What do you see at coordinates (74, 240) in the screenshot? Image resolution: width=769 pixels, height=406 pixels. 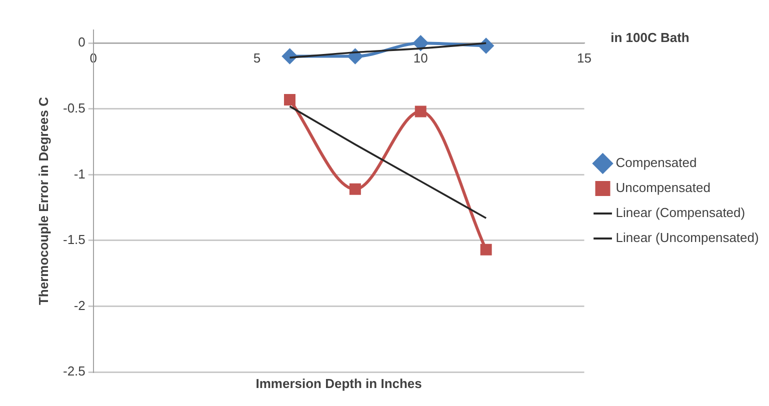 I see `y-tick-label: -1.5` at bounding box center [74, 240].